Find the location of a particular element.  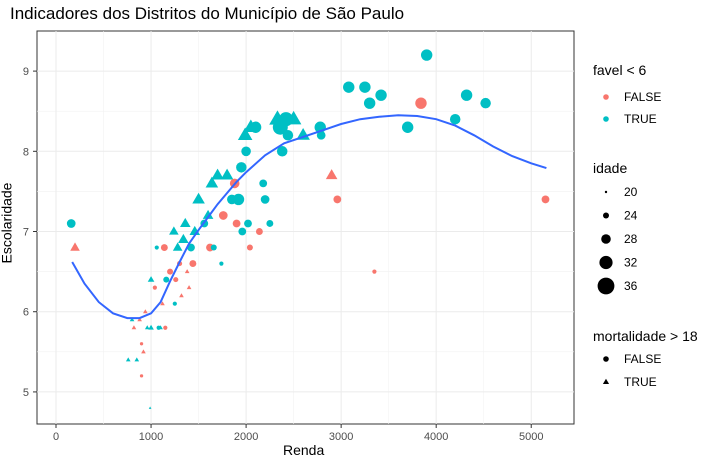

legend-label-favel: TRUE is located at coordinates (640, 119).